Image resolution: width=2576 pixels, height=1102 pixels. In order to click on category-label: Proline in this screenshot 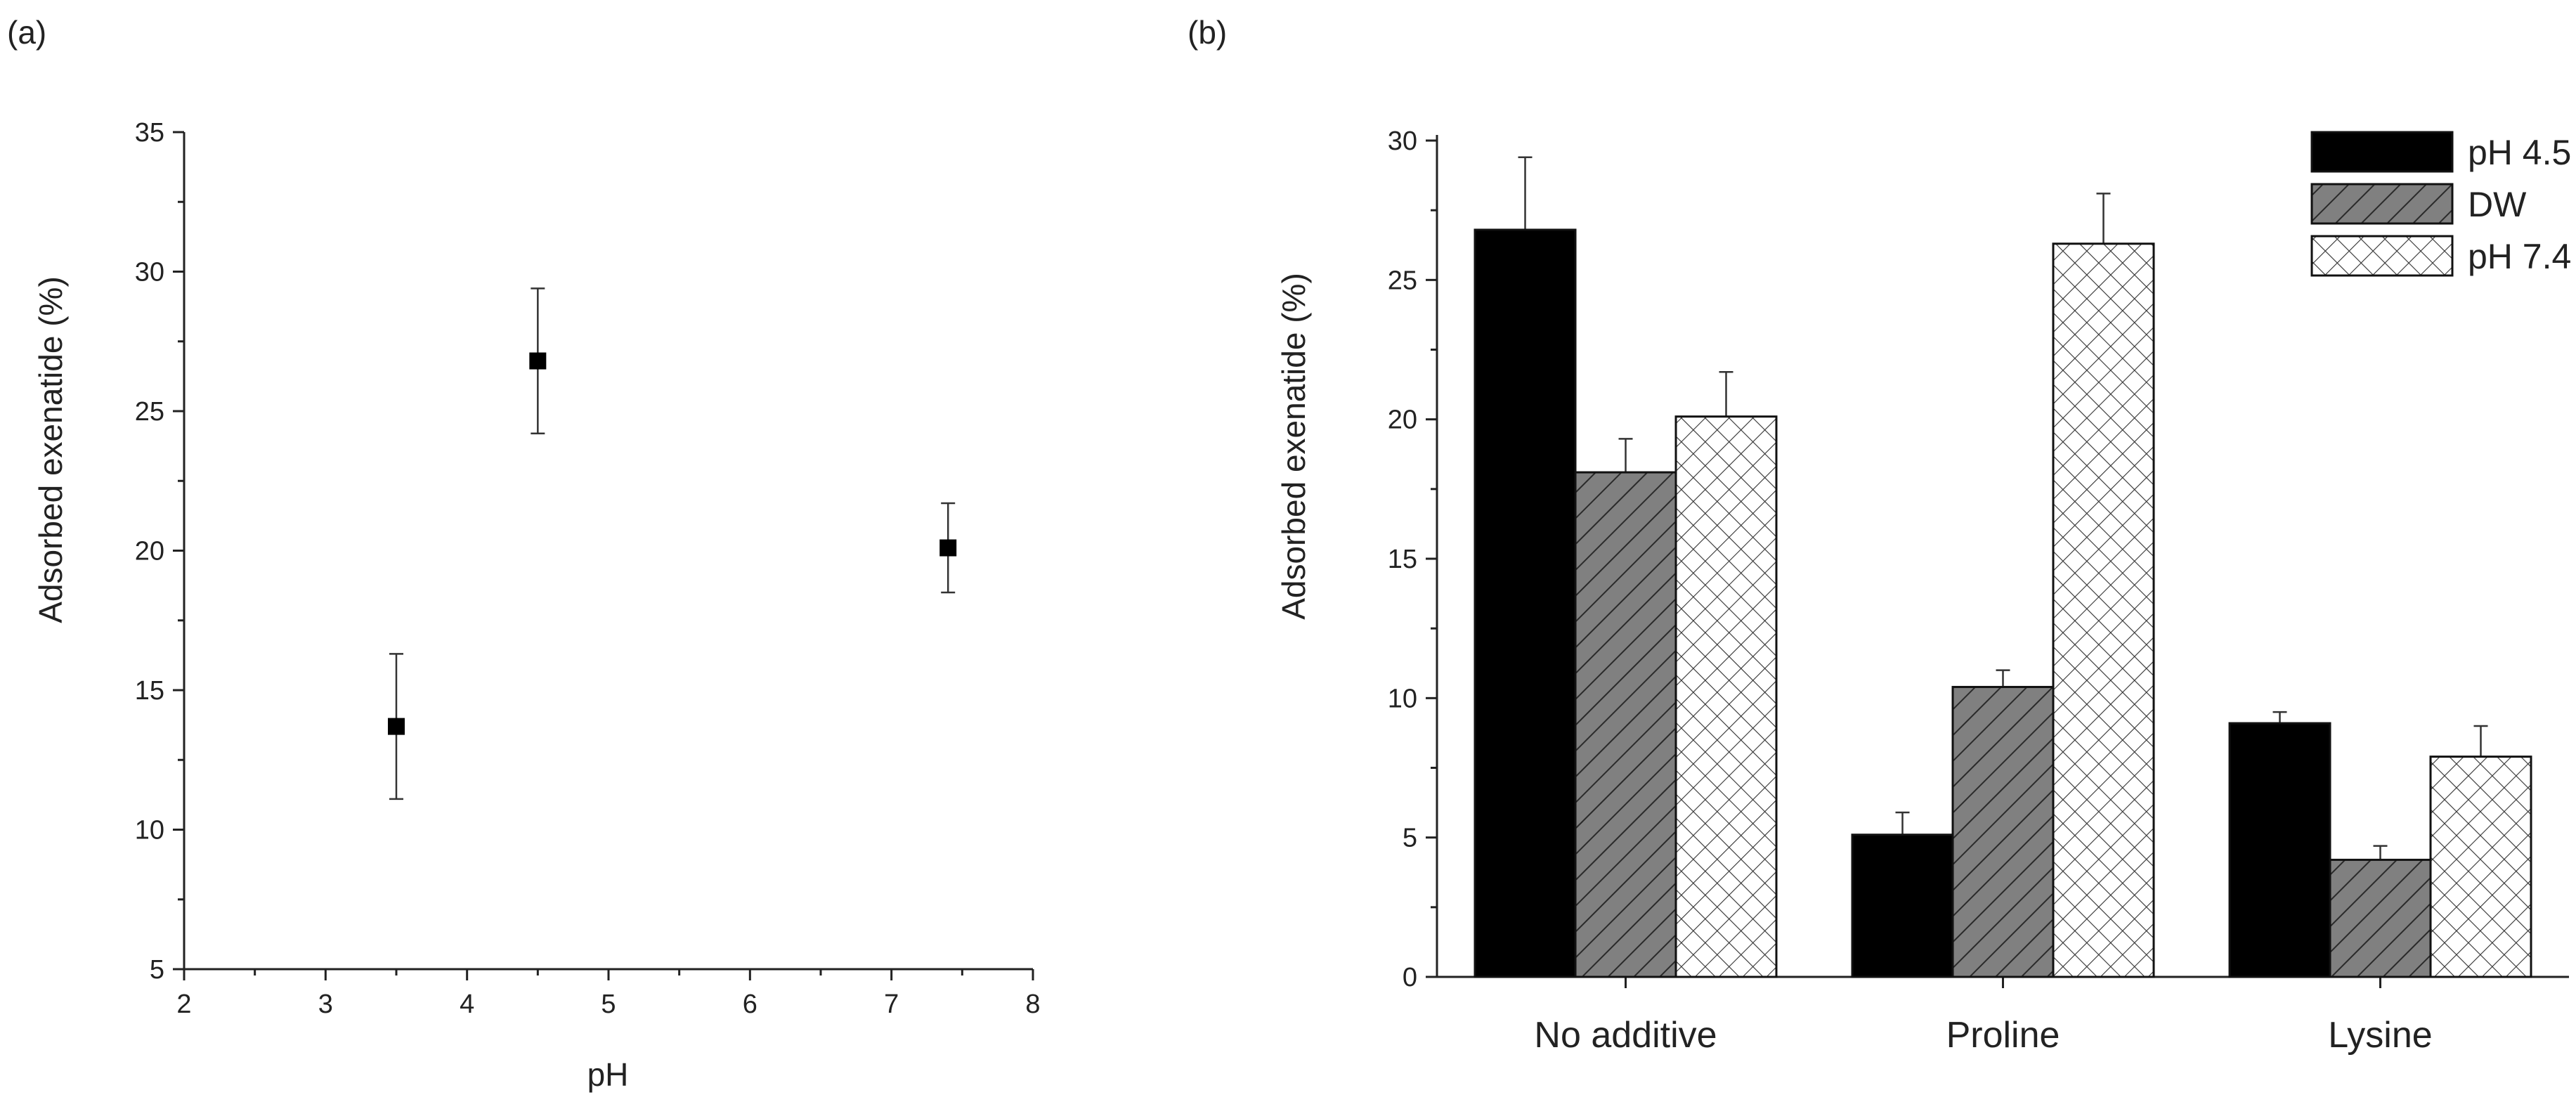, I will do `click(2003, 1035)`.